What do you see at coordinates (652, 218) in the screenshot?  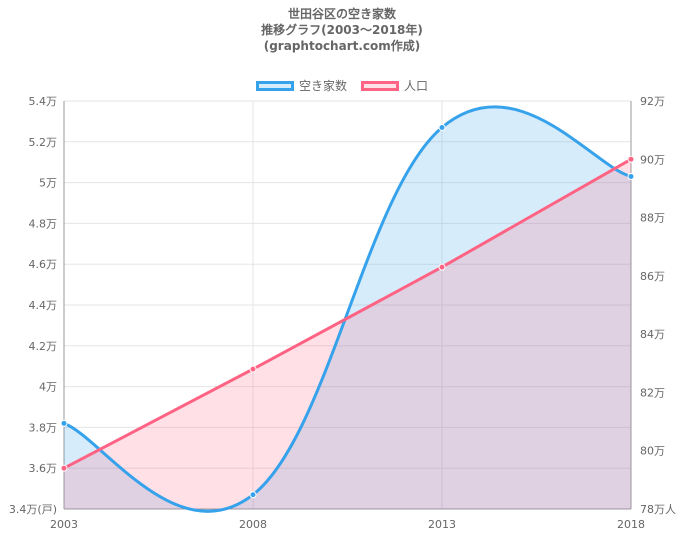 I see `y-right-tick-label: 88万` at bounding box center [652, 218].